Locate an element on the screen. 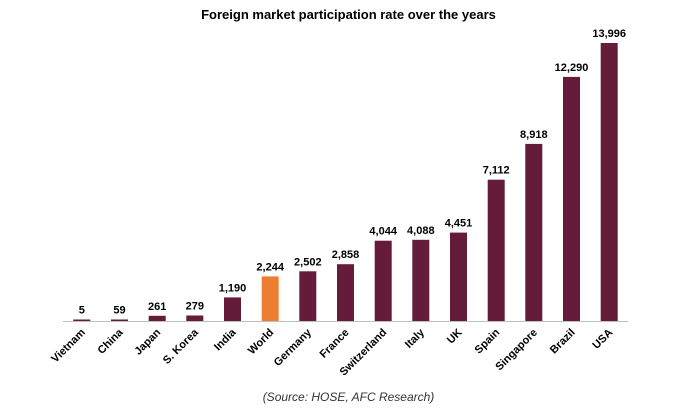  bar-germany is located at coordinates (308, 296).